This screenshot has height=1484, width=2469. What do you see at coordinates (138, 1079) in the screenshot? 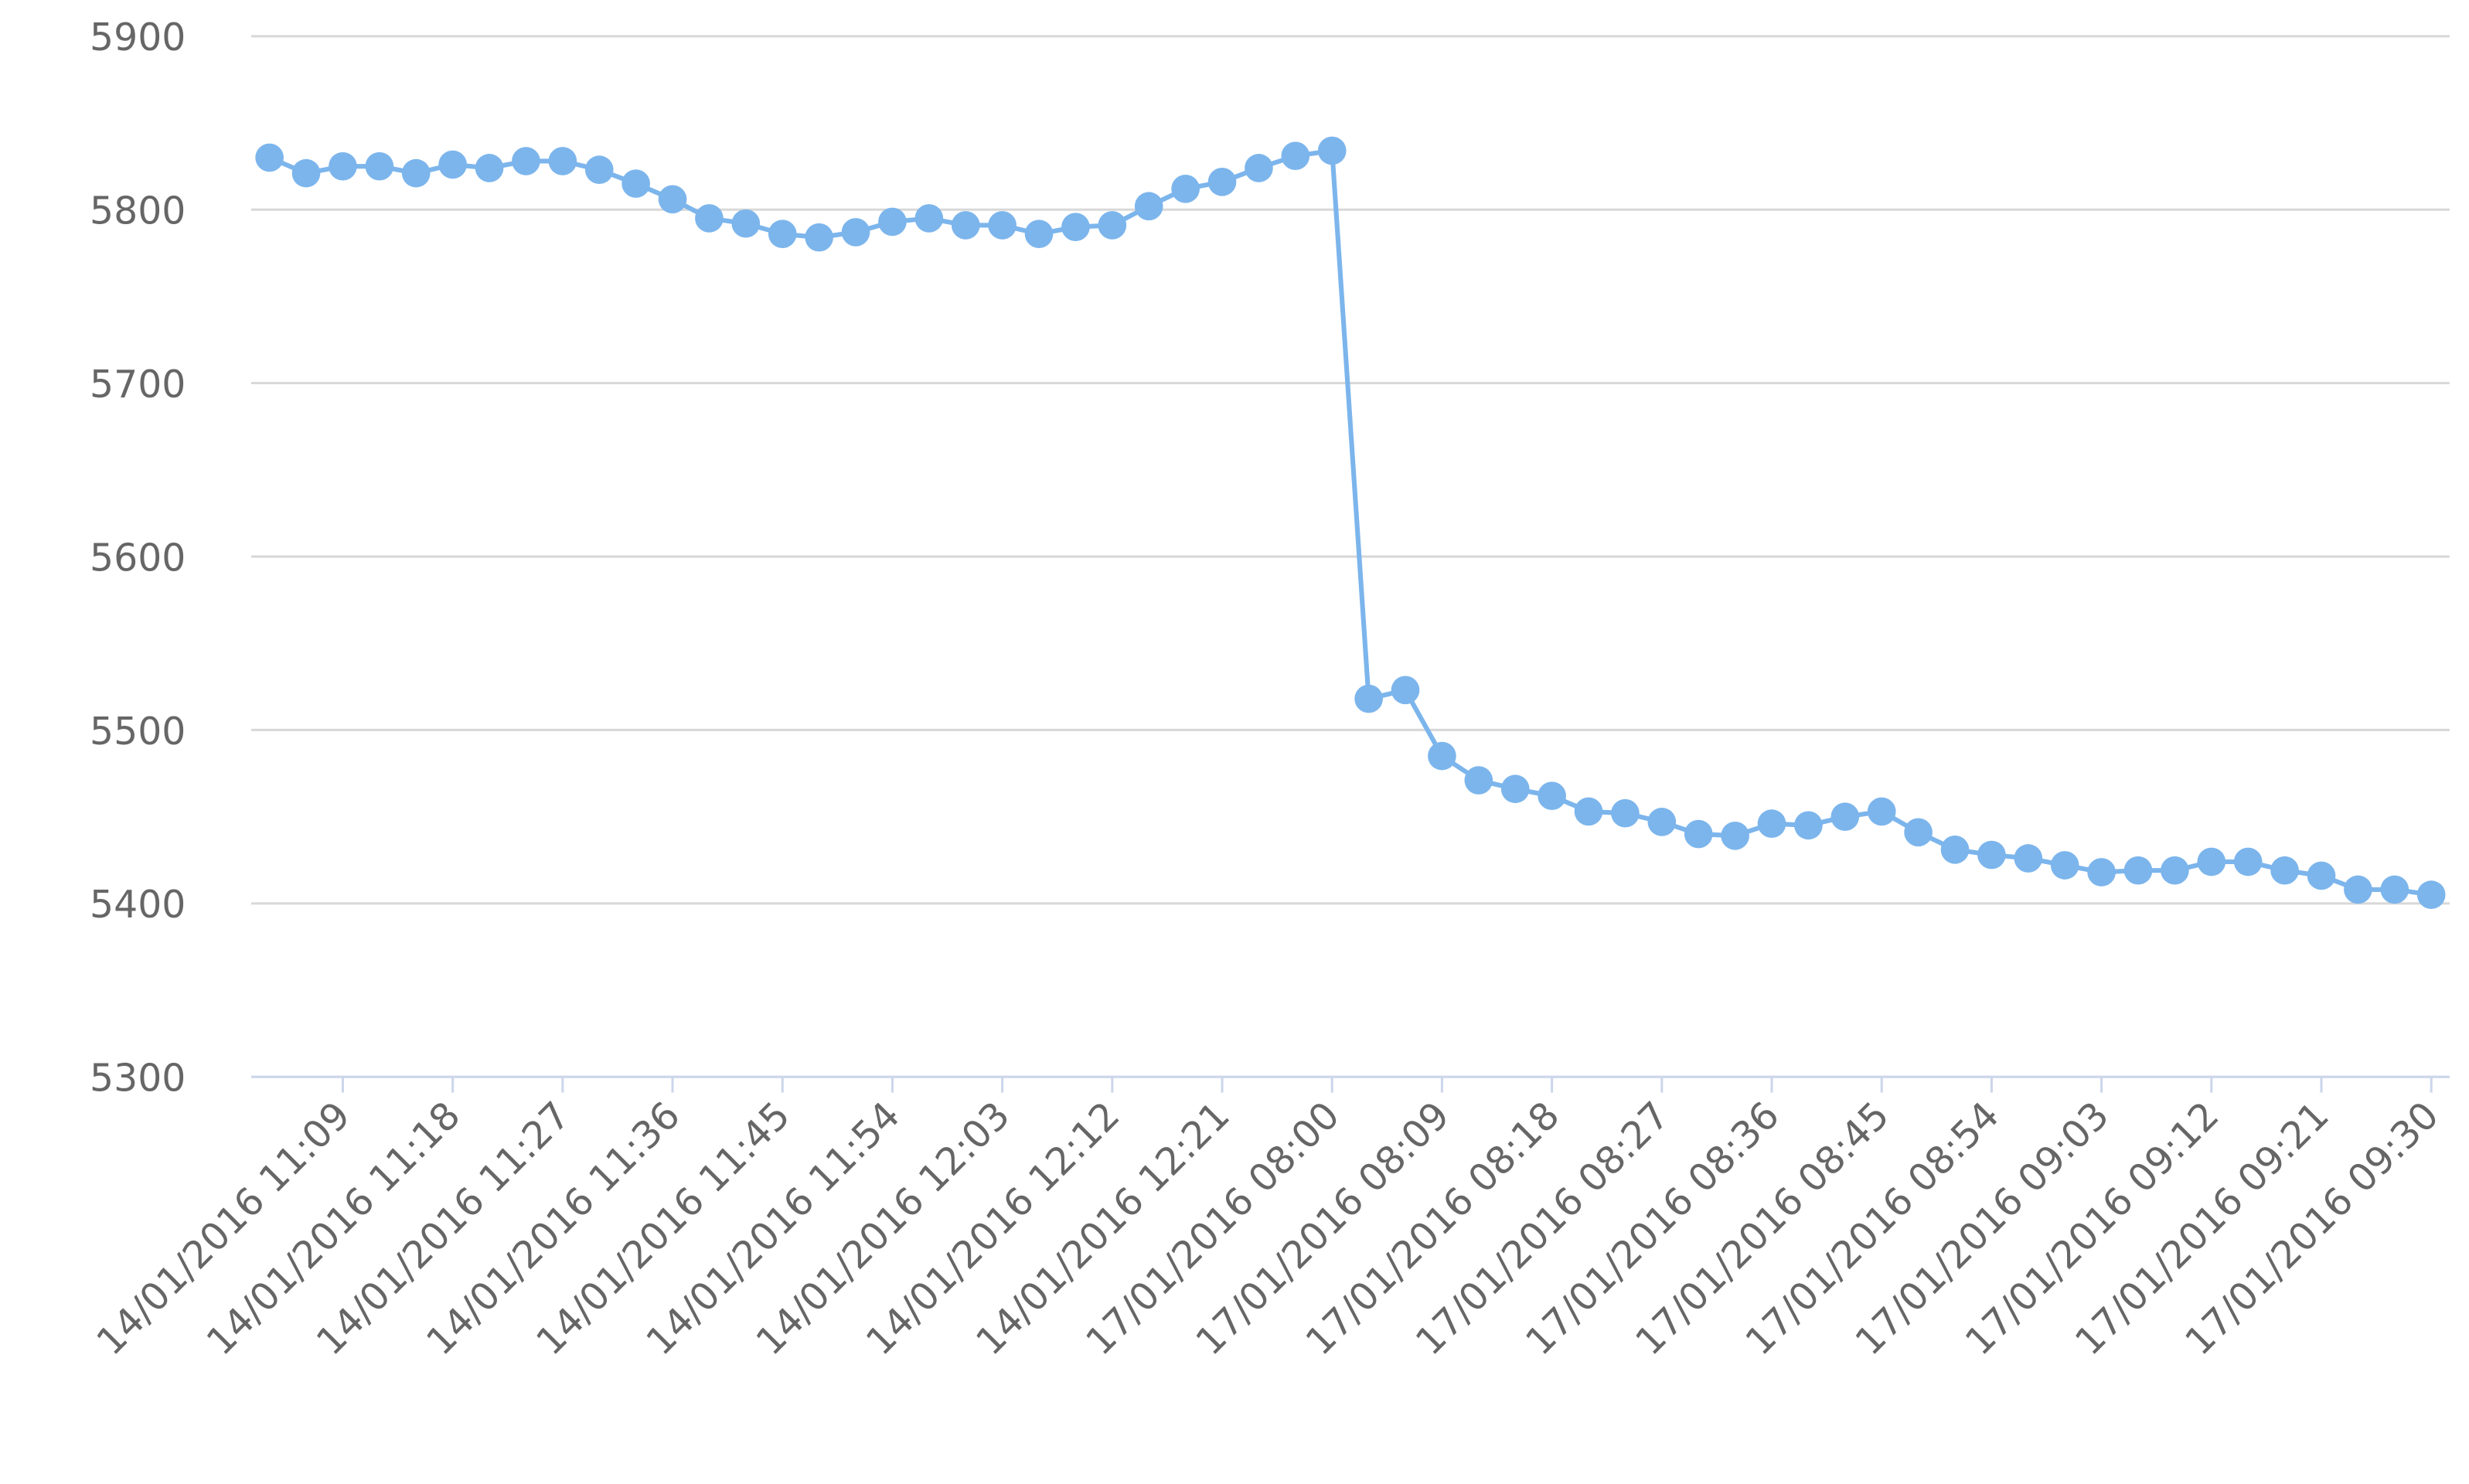
I see `y-tick-label: 5300` at bounding box center [138, 1079].